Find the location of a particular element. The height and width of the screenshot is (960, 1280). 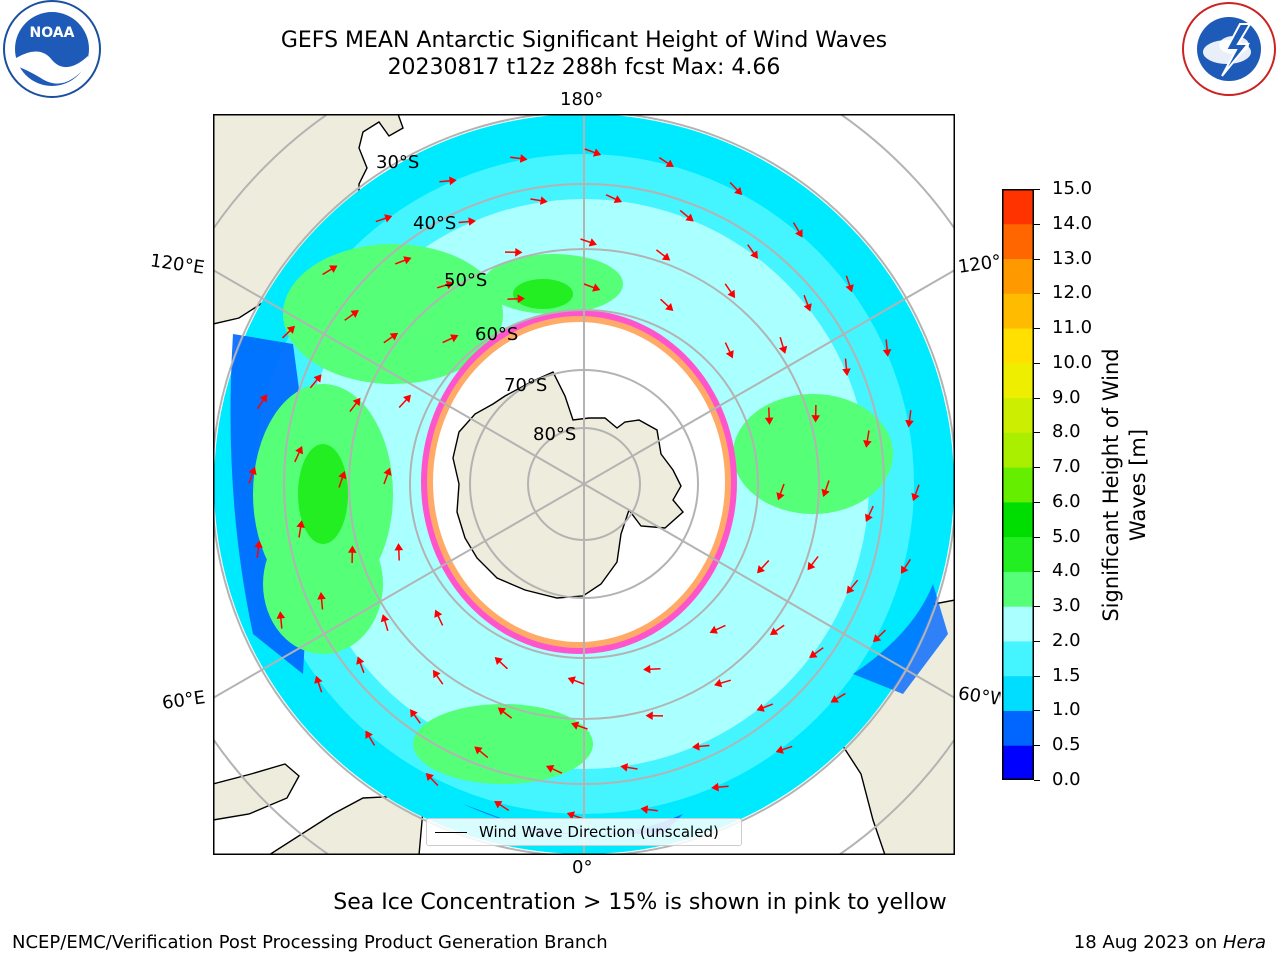

land-antarctica is located at coordinates (568, 485).